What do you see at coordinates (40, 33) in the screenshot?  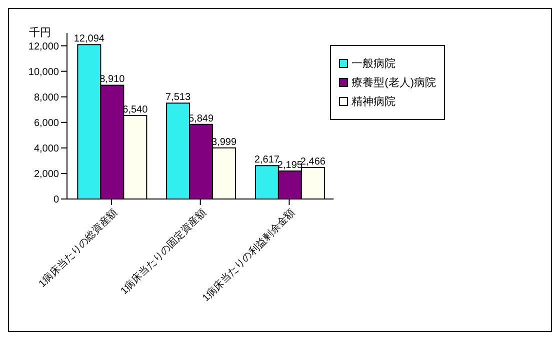 I see `y-axis-title: 千円` at bounding box center [40, 33].